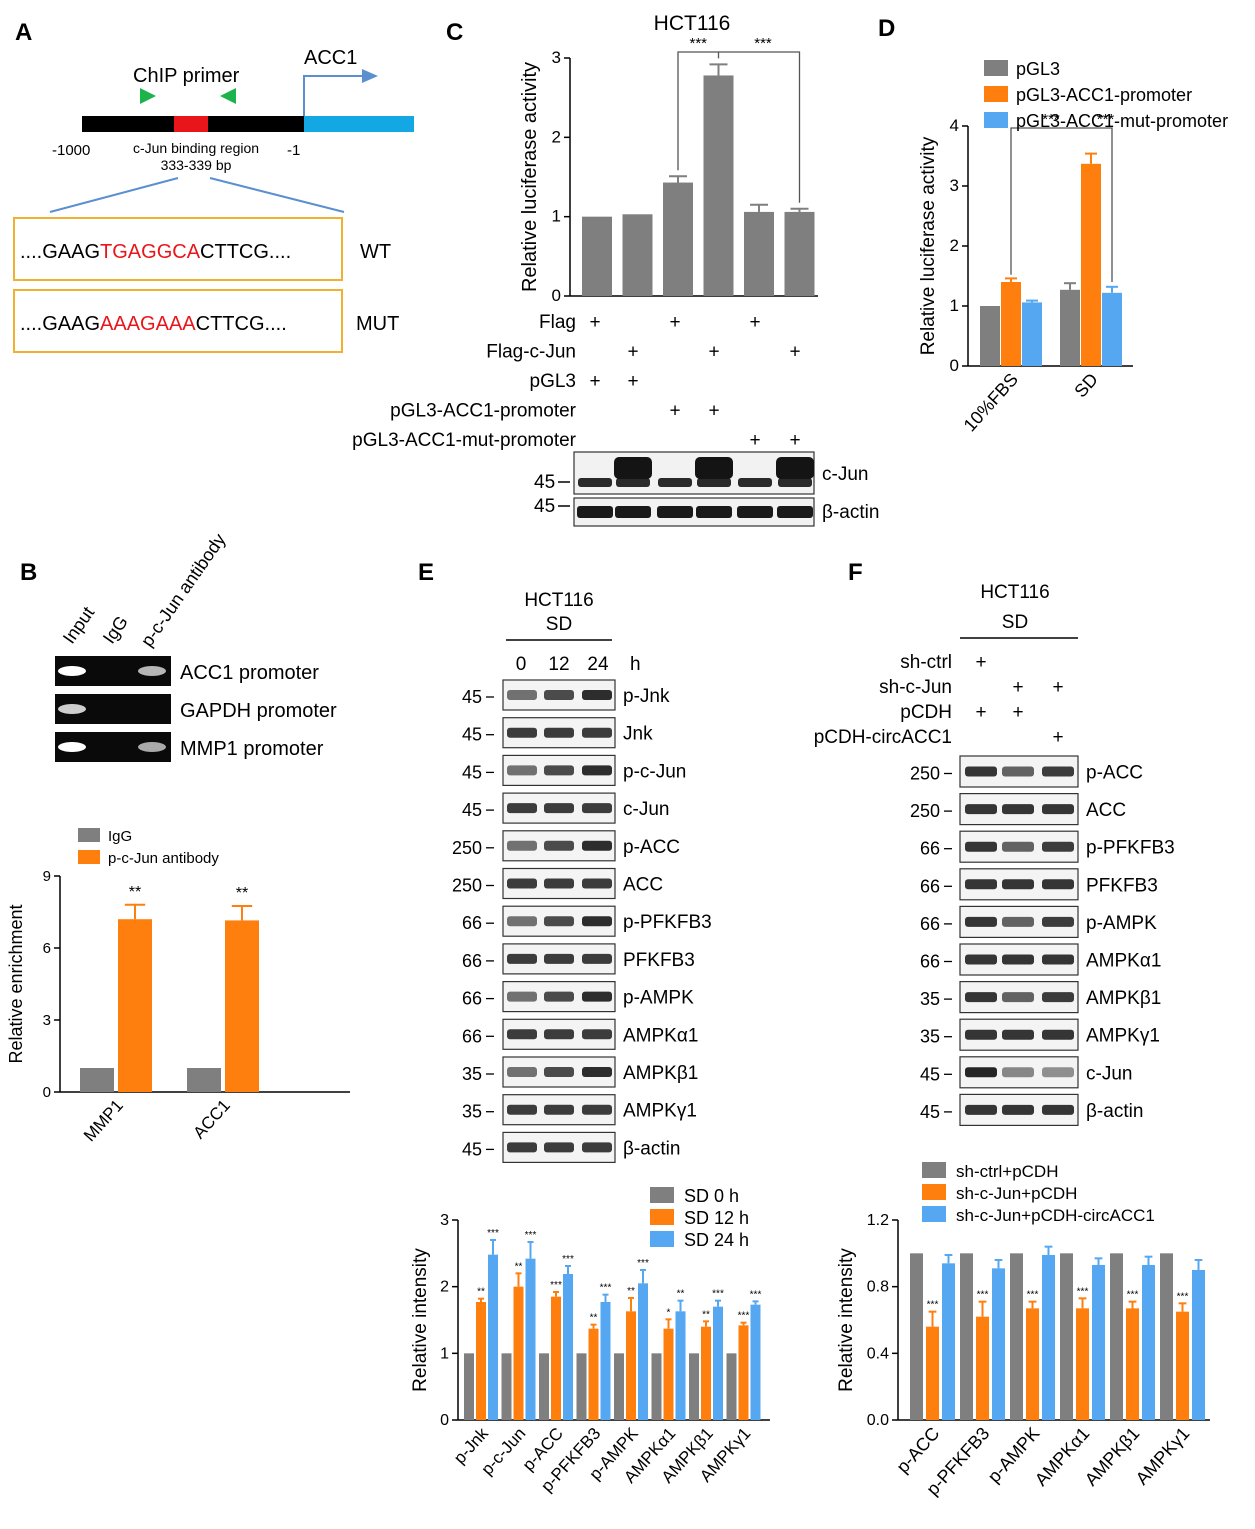 This screenshot has height=1529, width=1255. Describe the element at coordinates (559, 624) in the screenshot. I see `e-condition: SD` at that location.